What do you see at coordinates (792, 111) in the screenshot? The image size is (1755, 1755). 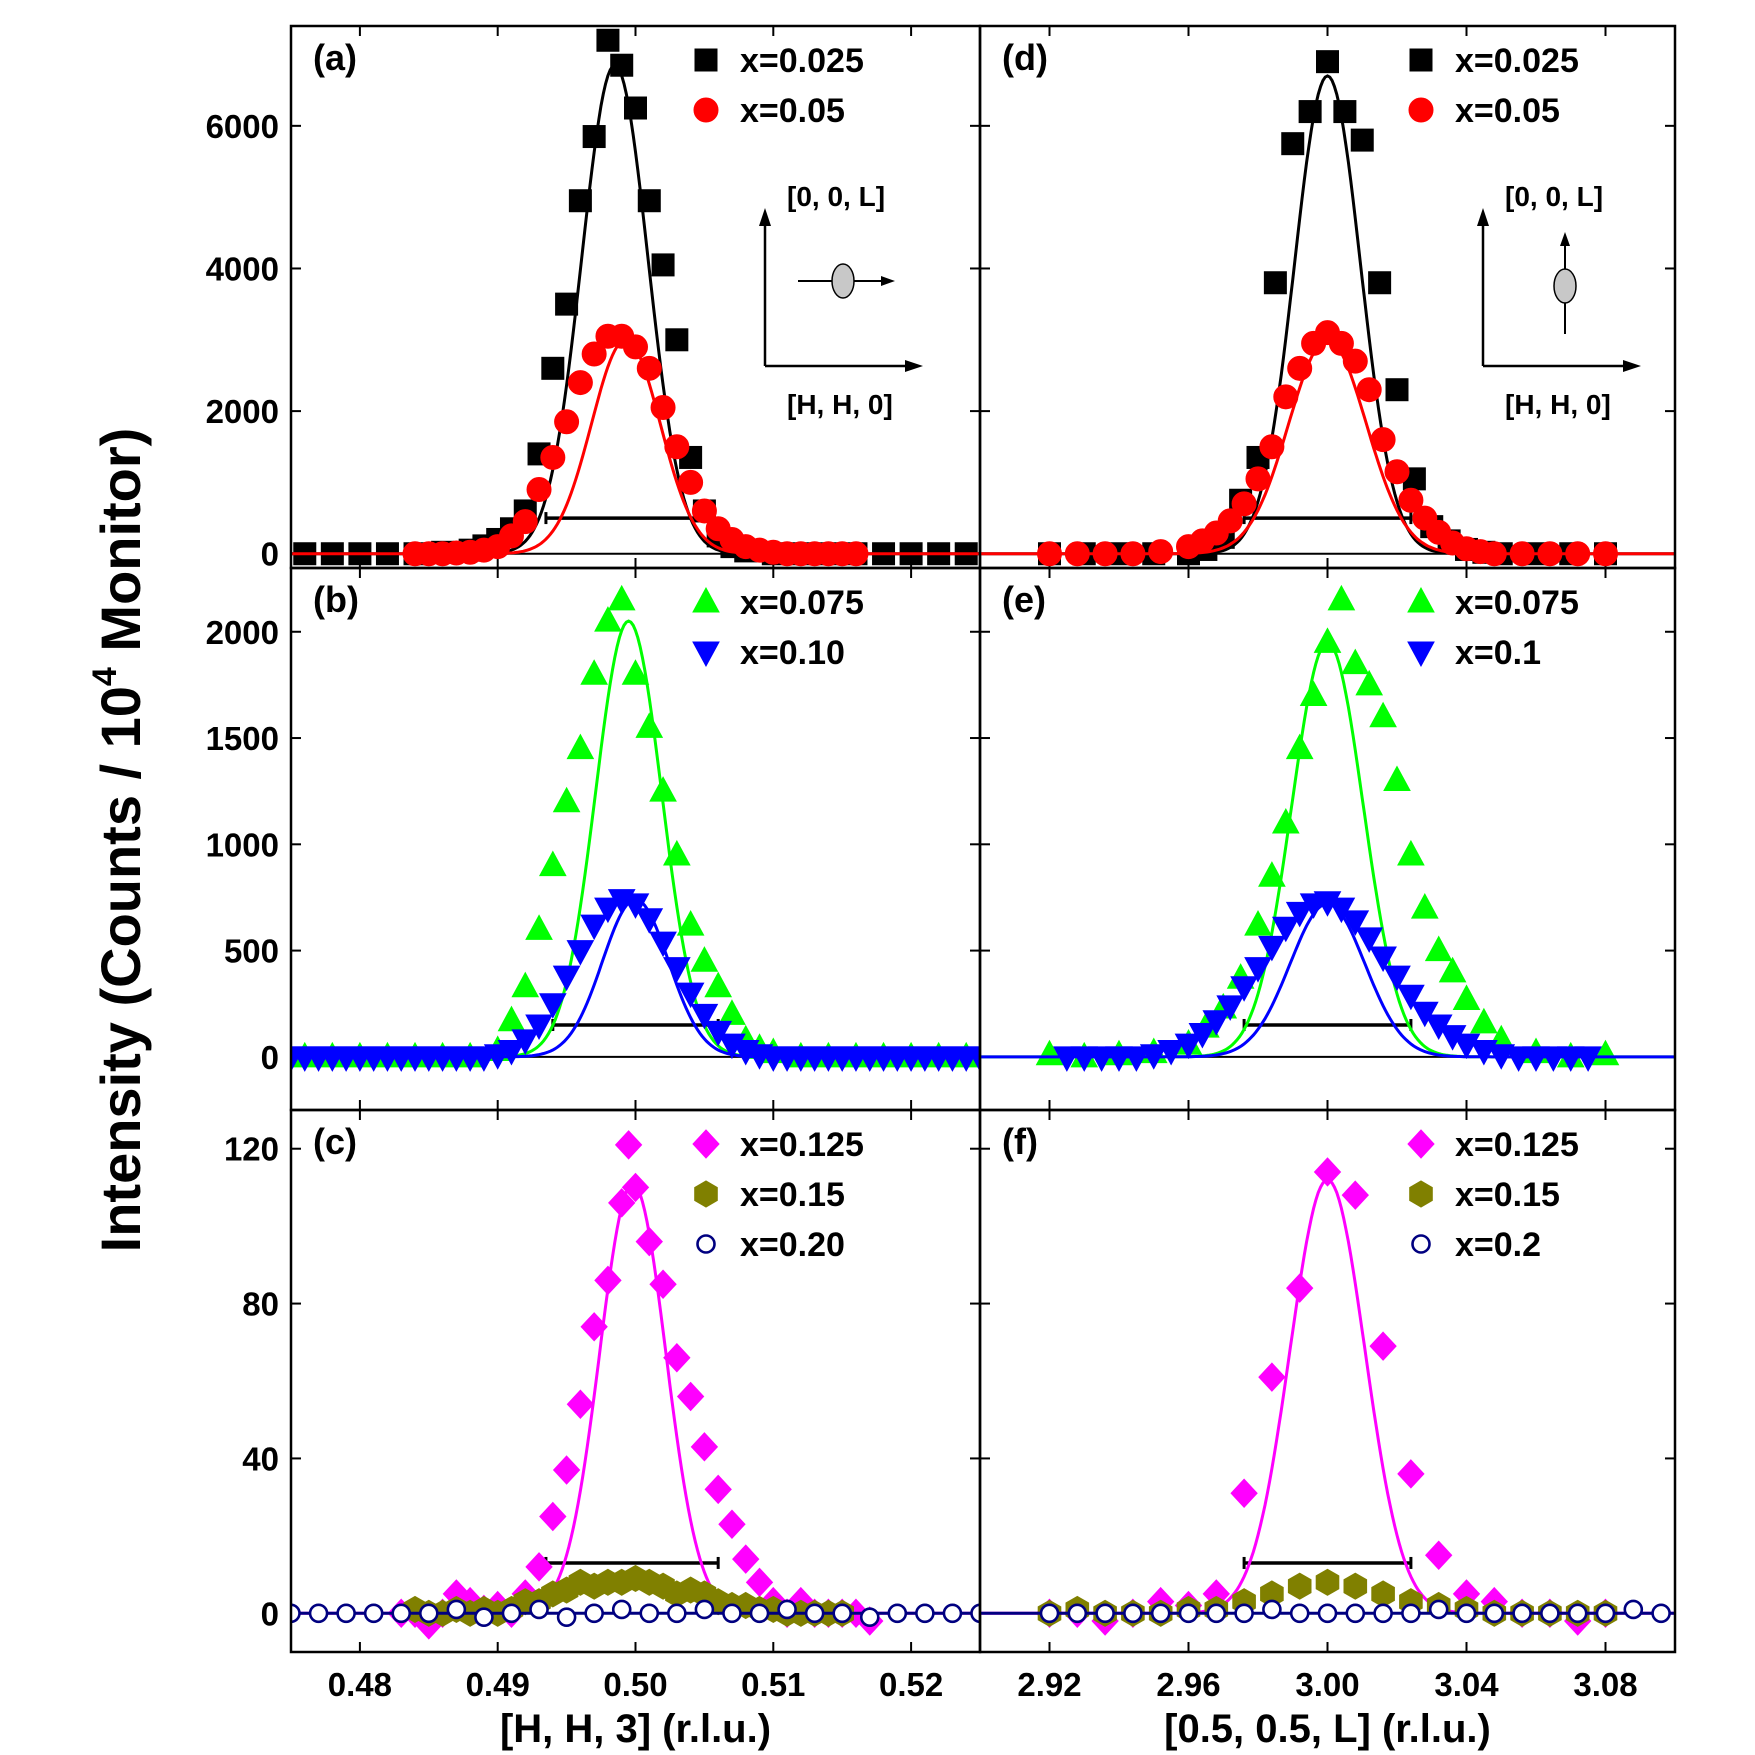 I see `legend-label: x=0.05` at bounding box center [792, 111].